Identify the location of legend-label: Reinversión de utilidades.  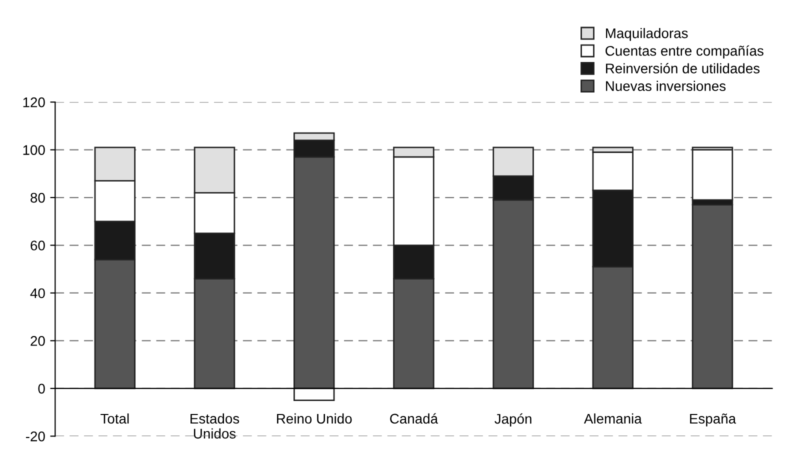
(683, 68).